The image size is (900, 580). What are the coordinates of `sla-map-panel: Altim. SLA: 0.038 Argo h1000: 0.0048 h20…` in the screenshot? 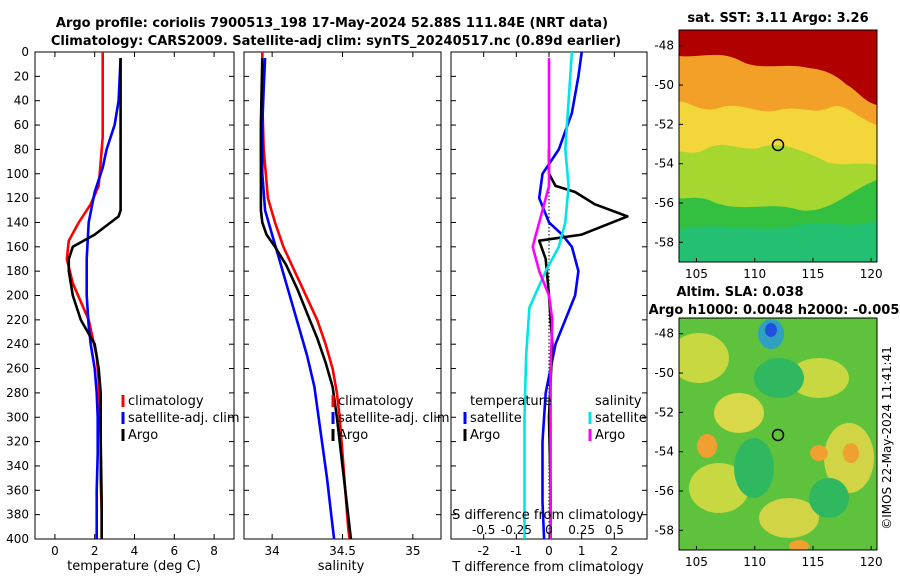 It's located at (774, 427).